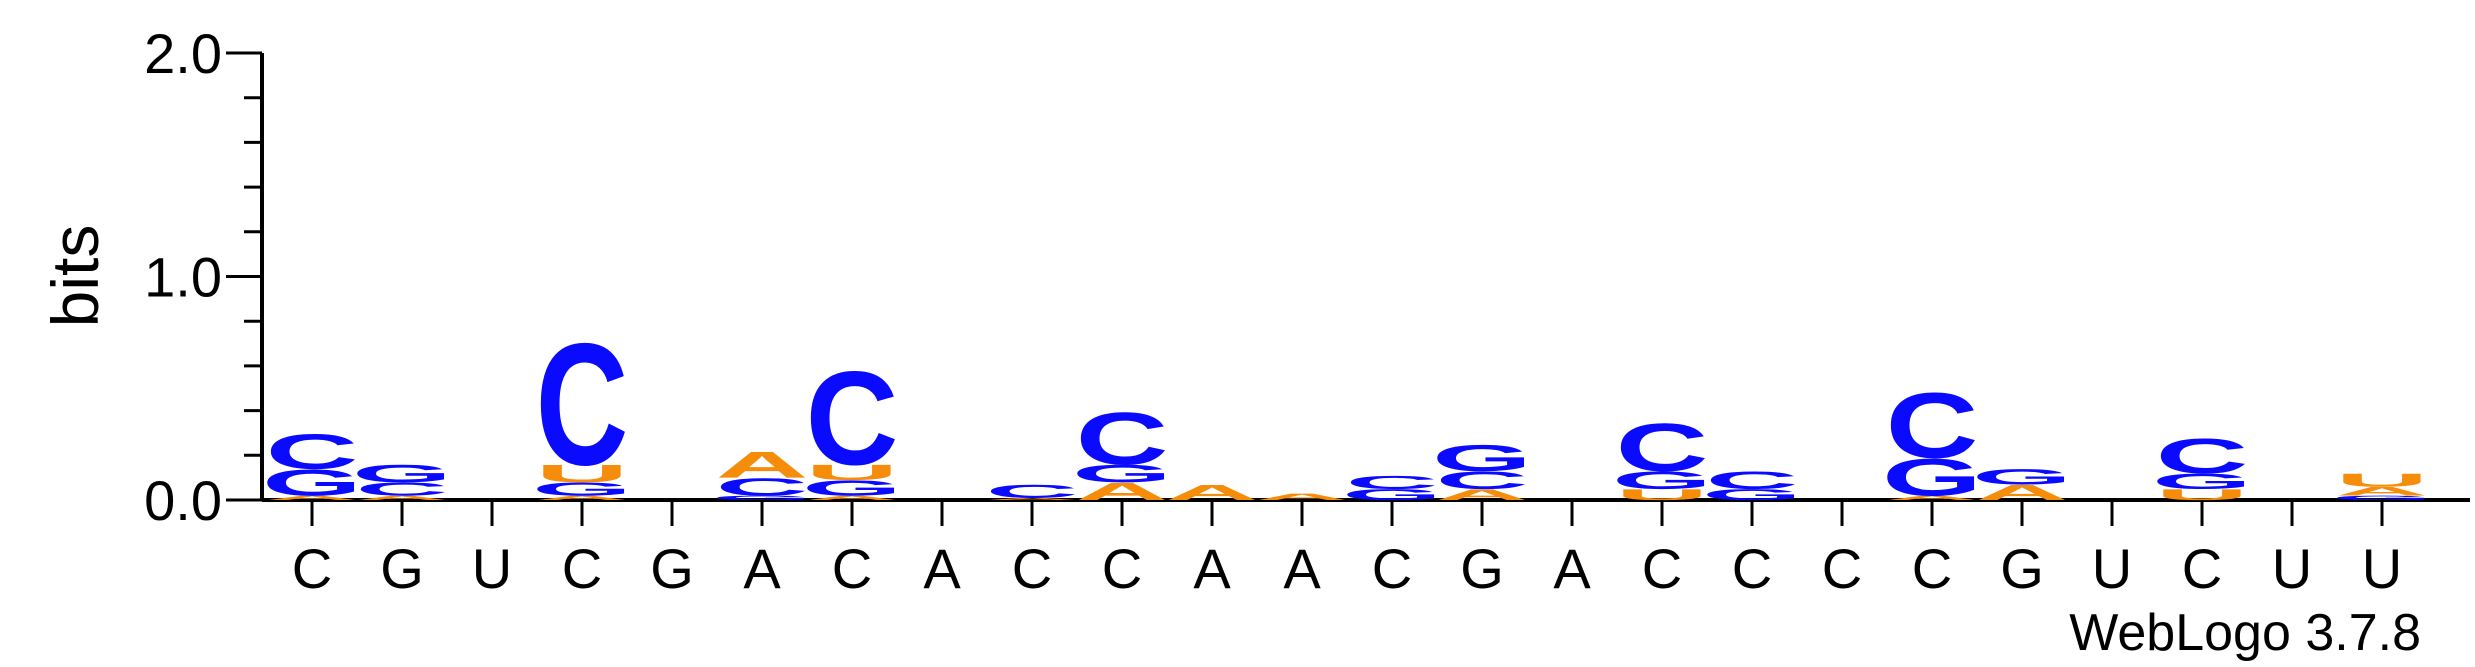 The width and height of the screenshot is (2475, 667). I want to click on y-tick-label: 1.0, so click(183, 277).